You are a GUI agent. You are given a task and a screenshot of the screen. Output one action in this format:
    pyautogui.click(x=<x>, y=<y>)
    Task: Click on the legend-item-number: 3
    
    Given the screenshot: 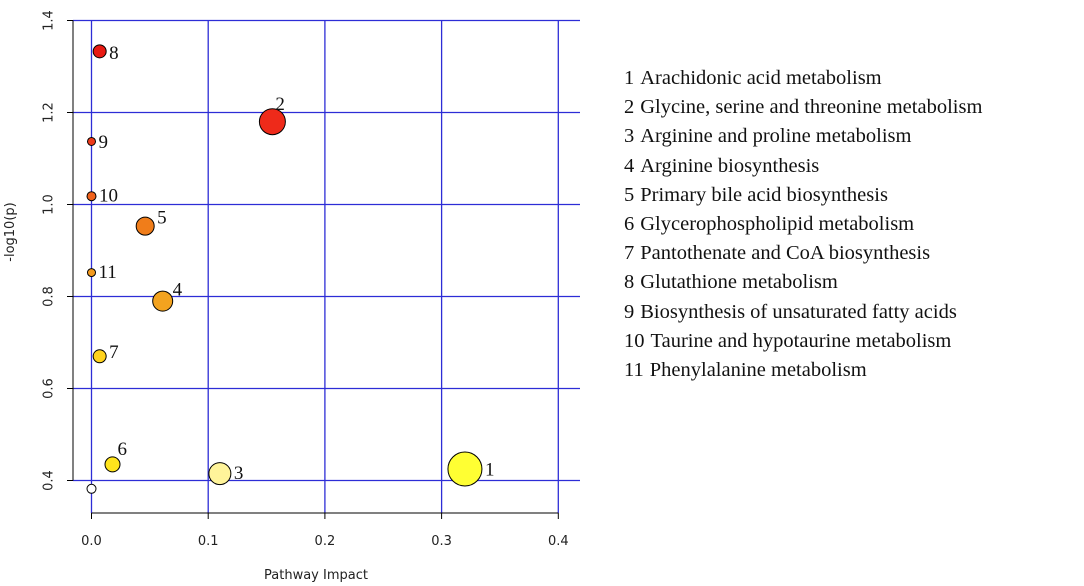 What is the action you would take?
    pyautogui.click(x=629, y=136)
    